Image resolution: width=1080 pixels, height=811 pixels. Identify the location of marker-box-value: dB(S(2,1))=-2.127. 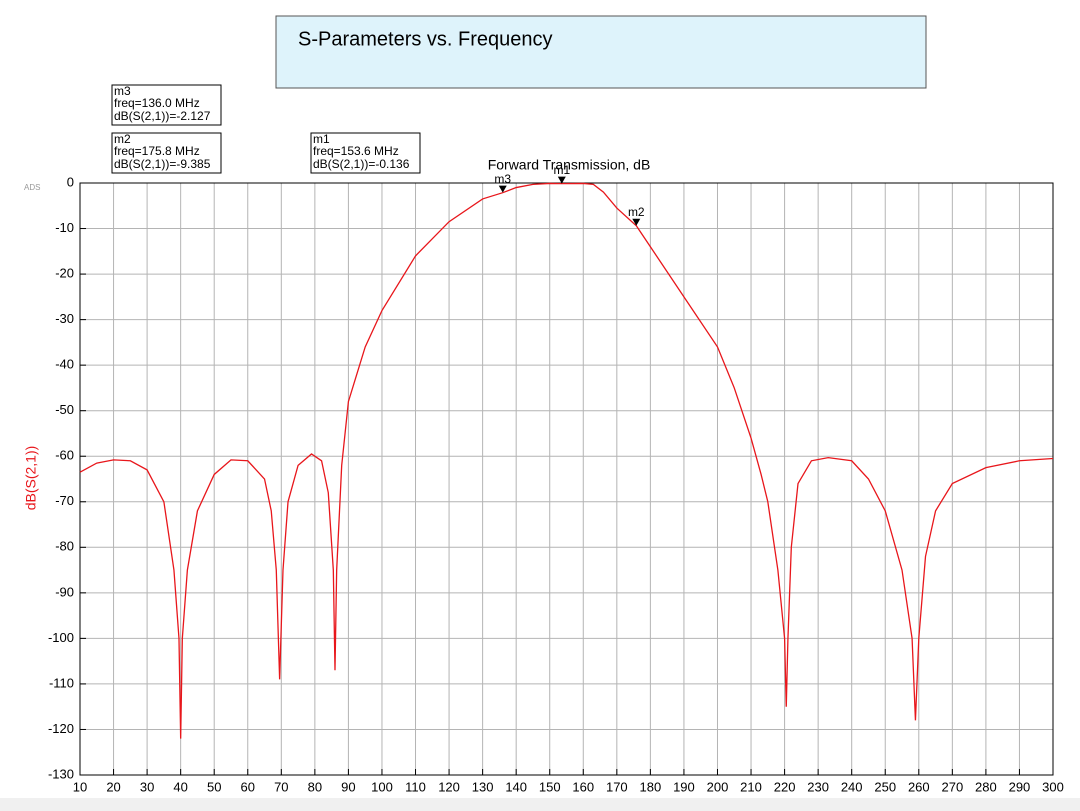
(162, 116).